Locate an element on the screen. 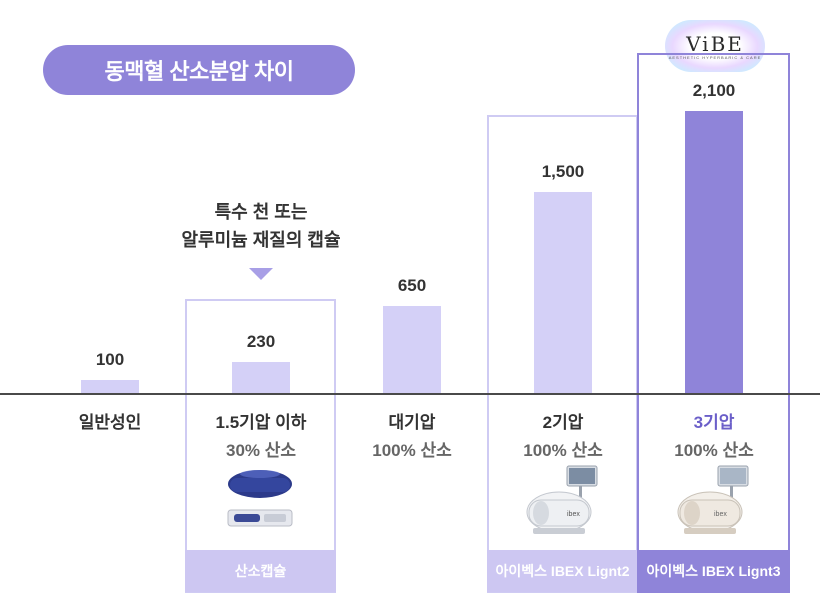 Image resolution: width=820 pixels, height=600 pixels. chart-title: 동맥혈 산소분압 차이 is located at coordinates (199, 70).